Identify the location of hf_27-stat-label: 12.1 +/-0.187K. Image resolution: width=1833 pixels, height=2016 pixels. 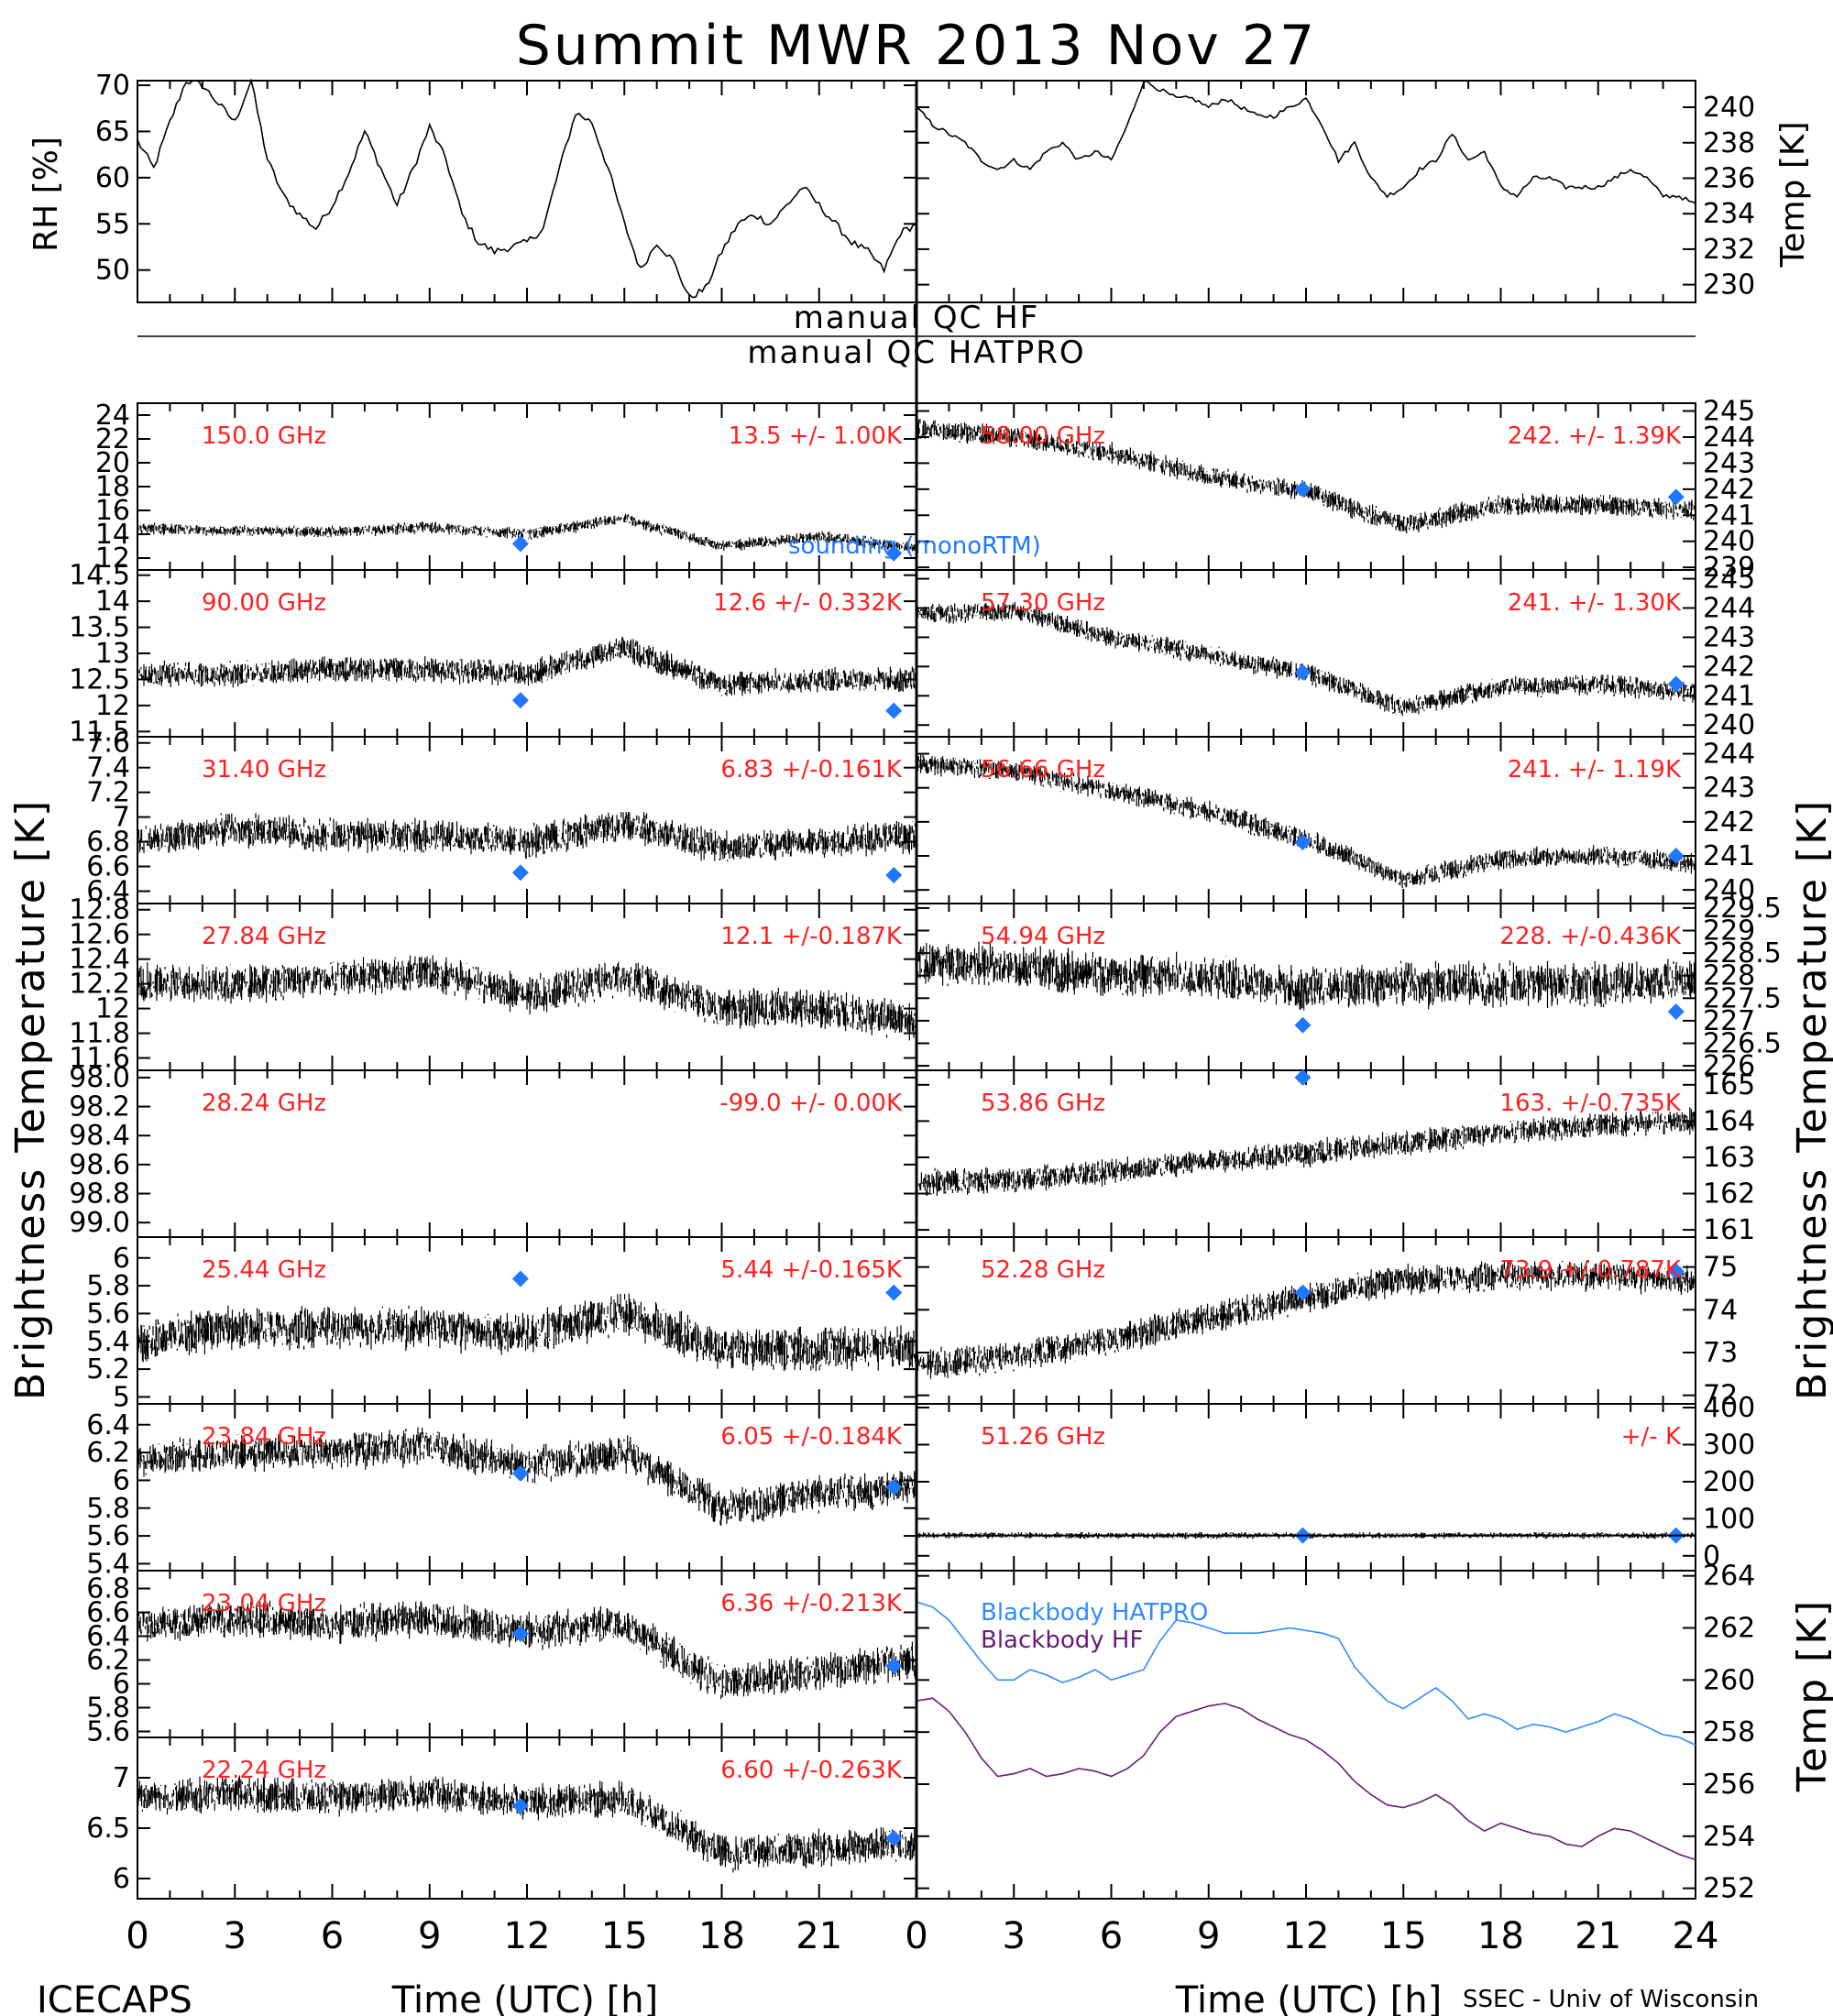
(811, 936).